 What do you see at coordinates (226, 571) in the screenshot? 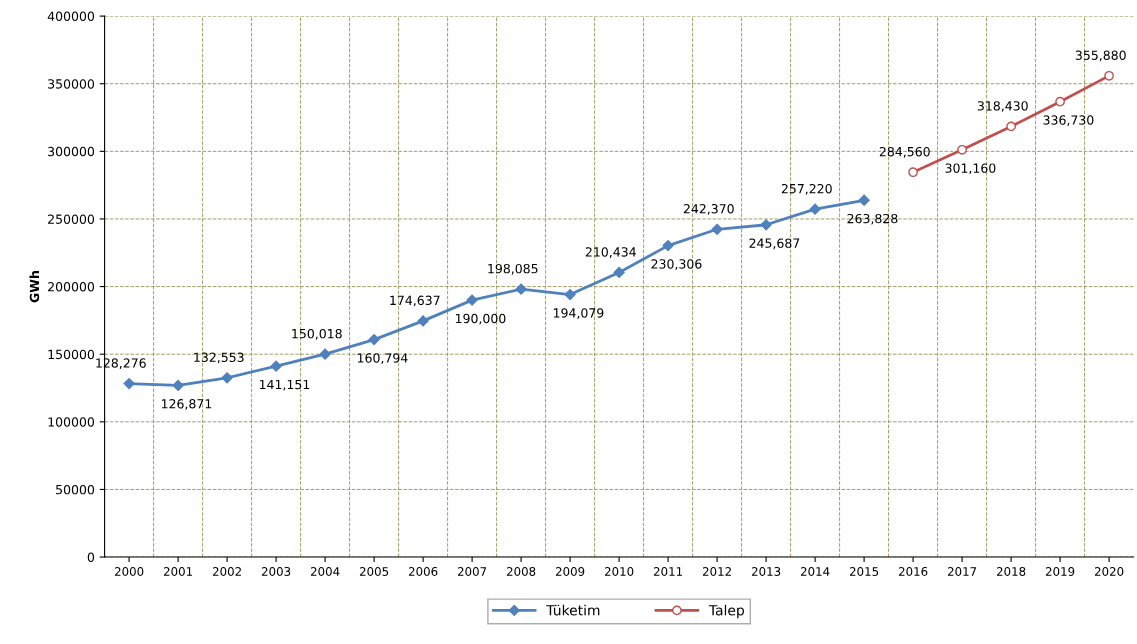
I see `x-tick-label: 2002` at bounding box center [226, 571].